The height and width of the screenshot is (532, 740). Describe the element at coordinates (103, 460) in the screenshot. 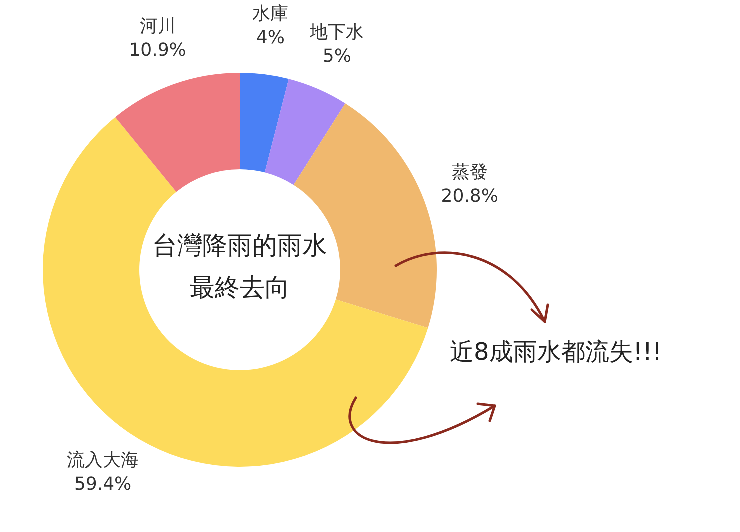

I see `slice-label: 流入大海` at that location.